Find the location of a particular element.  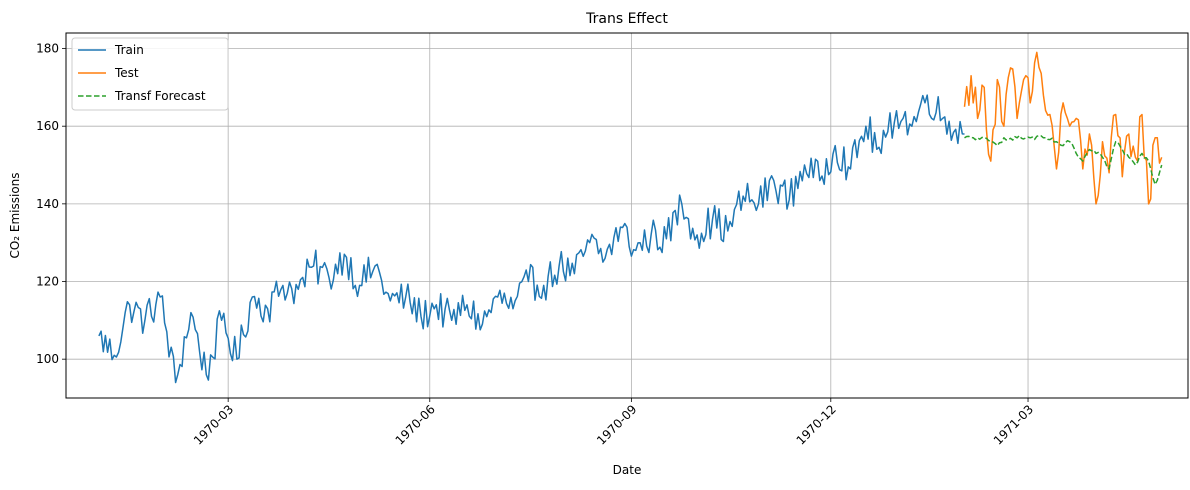

y-tick-label: 120 is located at coordinates (47, 282).